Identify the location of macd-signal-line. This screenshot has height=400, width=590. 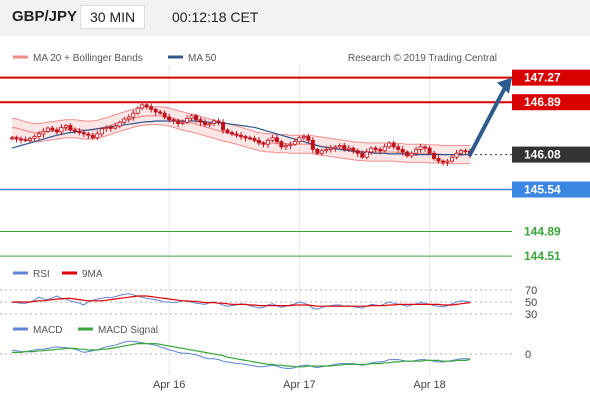
(241, 355).